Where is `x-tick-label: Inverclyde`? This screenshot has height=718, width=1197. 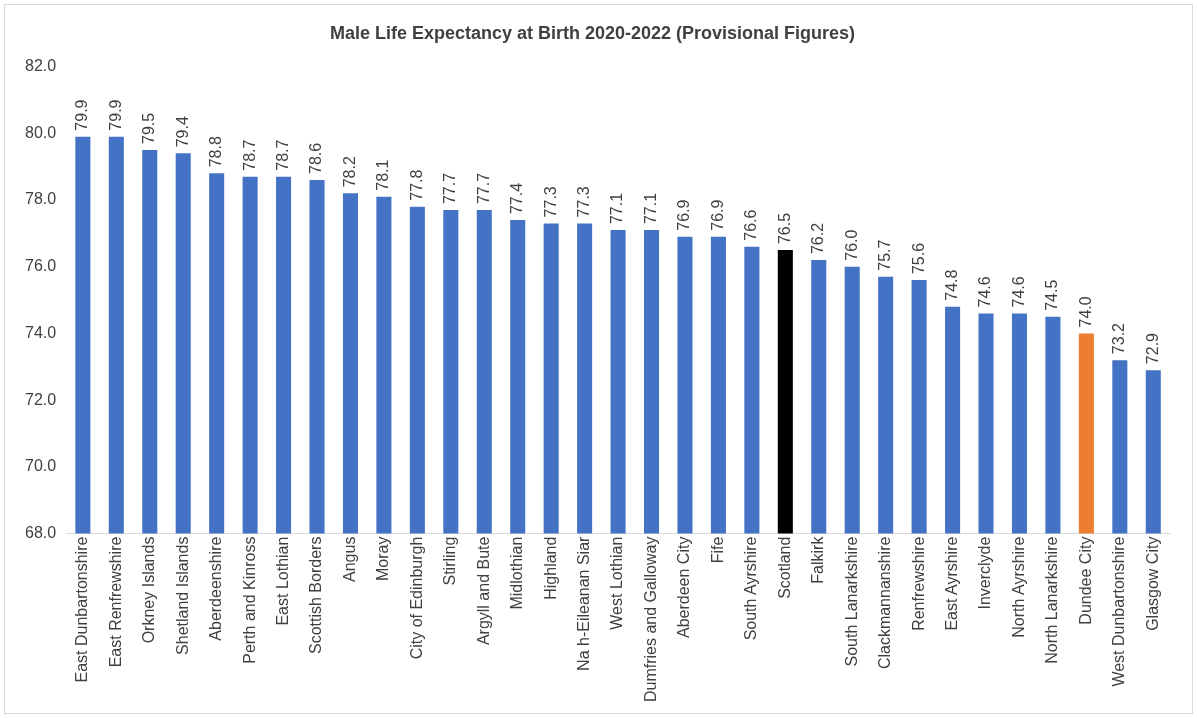
x-tick-label: Inverclyde is located at coordinates (985, 573).